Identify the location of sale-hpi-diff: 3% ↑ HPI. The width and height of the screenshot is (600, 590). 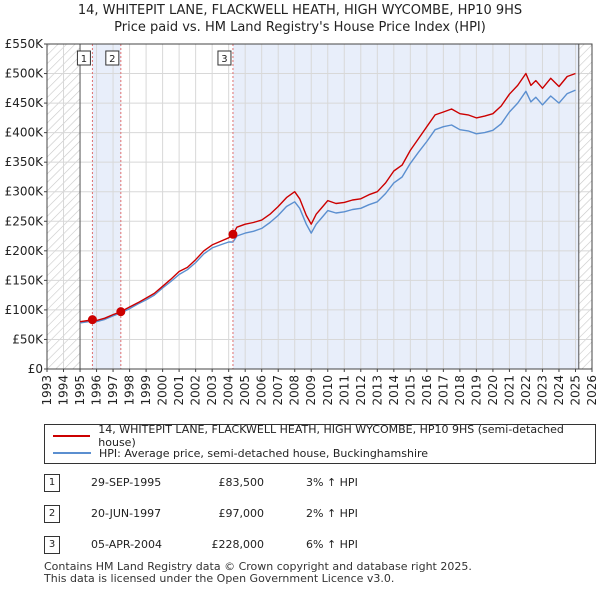
(332, 482).